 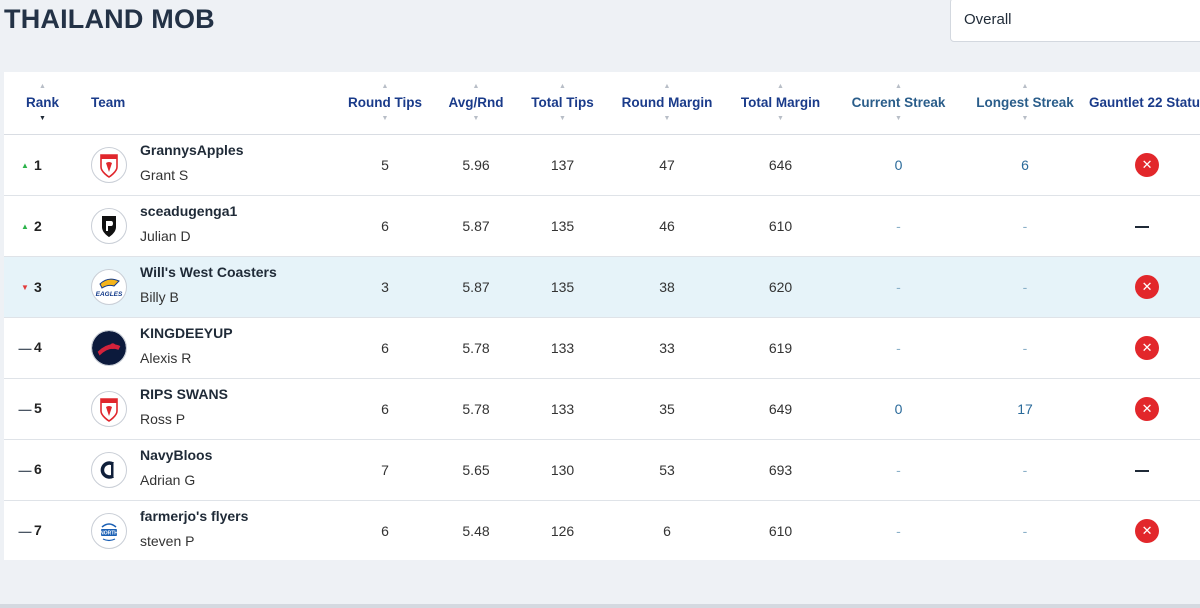 What do you see at coordinates (38, 469) in the screenshot?
I see `rank-value: 6` at bounding box center [38, 469].